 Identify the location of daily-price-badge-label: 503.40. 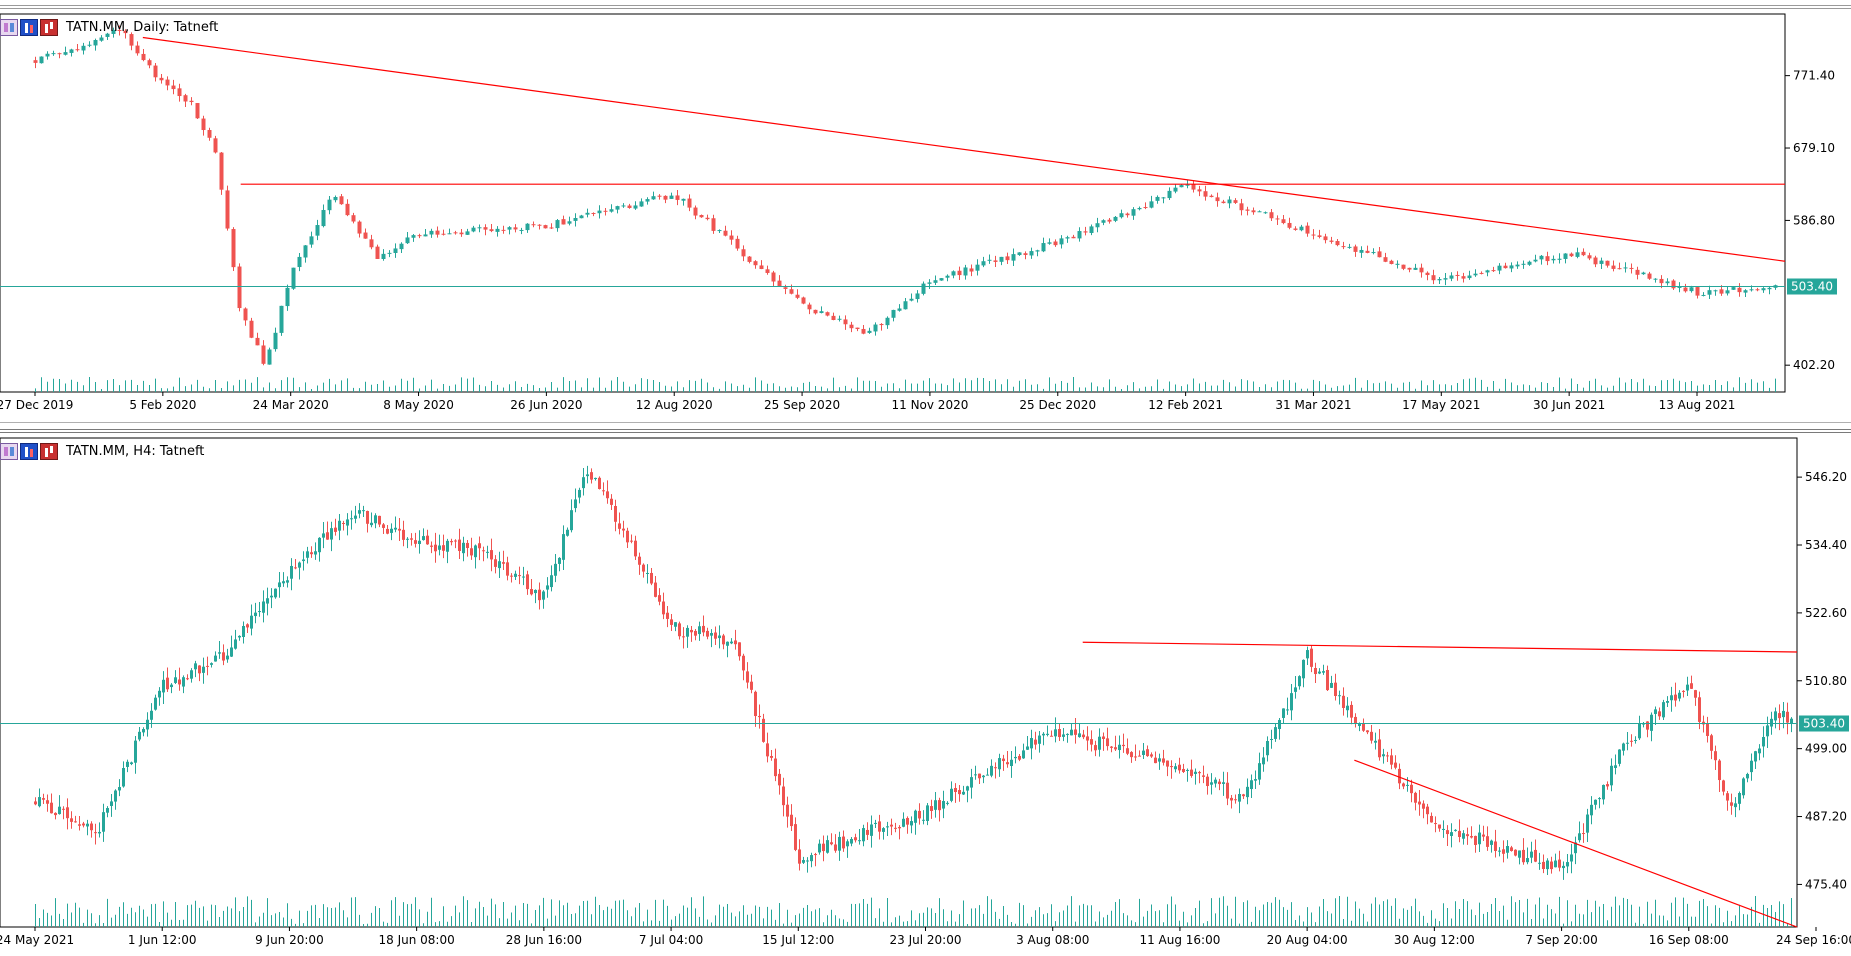
(1812, 287).